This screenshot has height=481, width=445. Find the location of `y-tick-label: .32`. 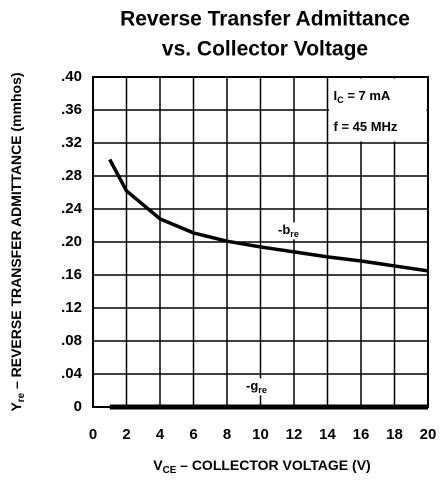

y-tick-label: .32 is located at coordinates (71, 142).